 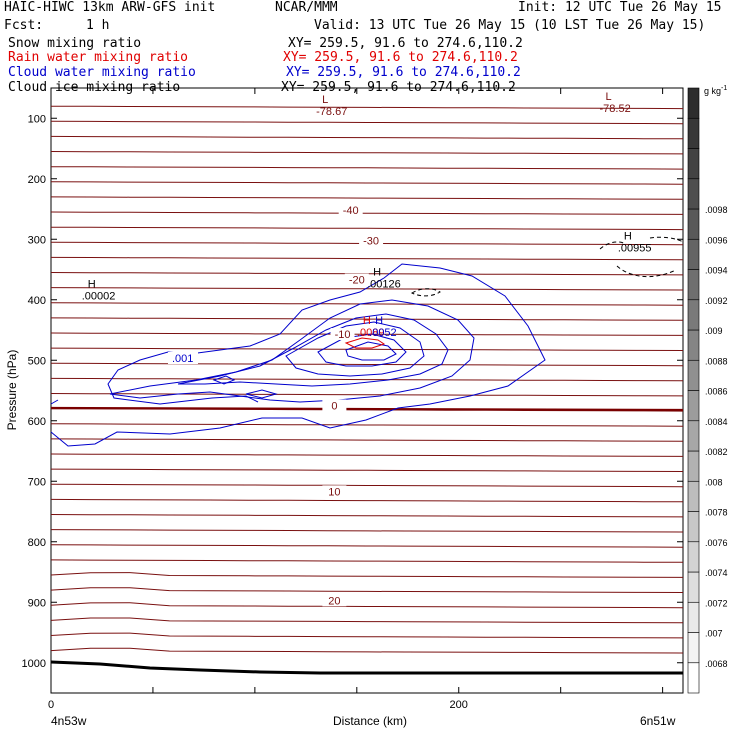 I want to click on temperature-label: 10, so click(x=334, y=492).